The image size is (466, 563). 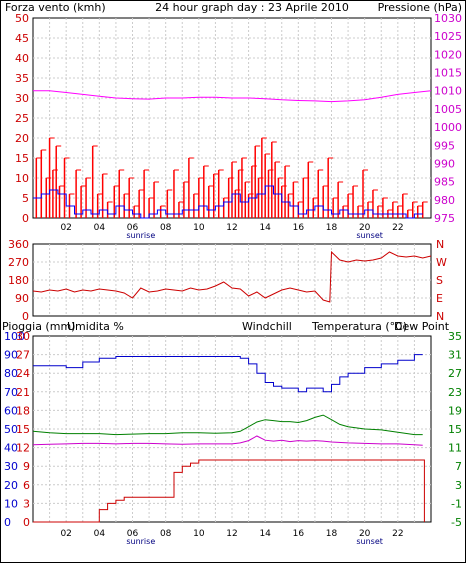 I want to click on p1-x-tick: 10, so click(x=199, y=228).